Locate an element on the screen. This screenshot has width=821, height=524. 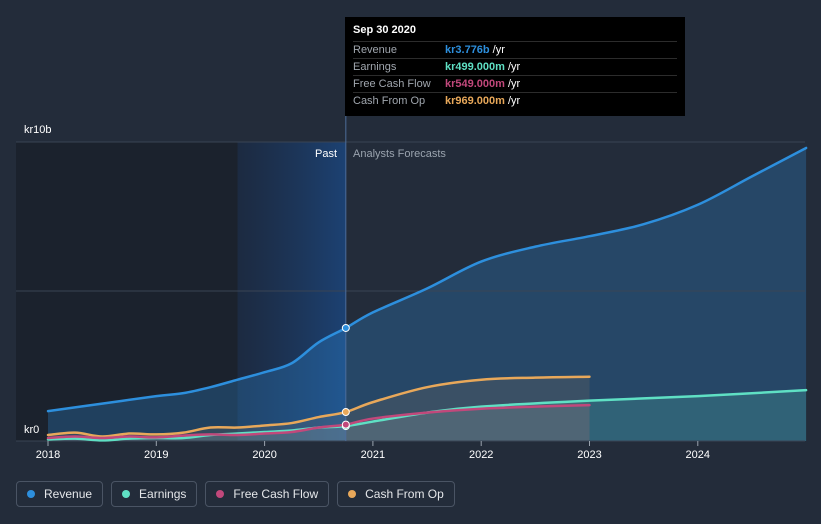
line-earnings is located at coordinates (427, 415).